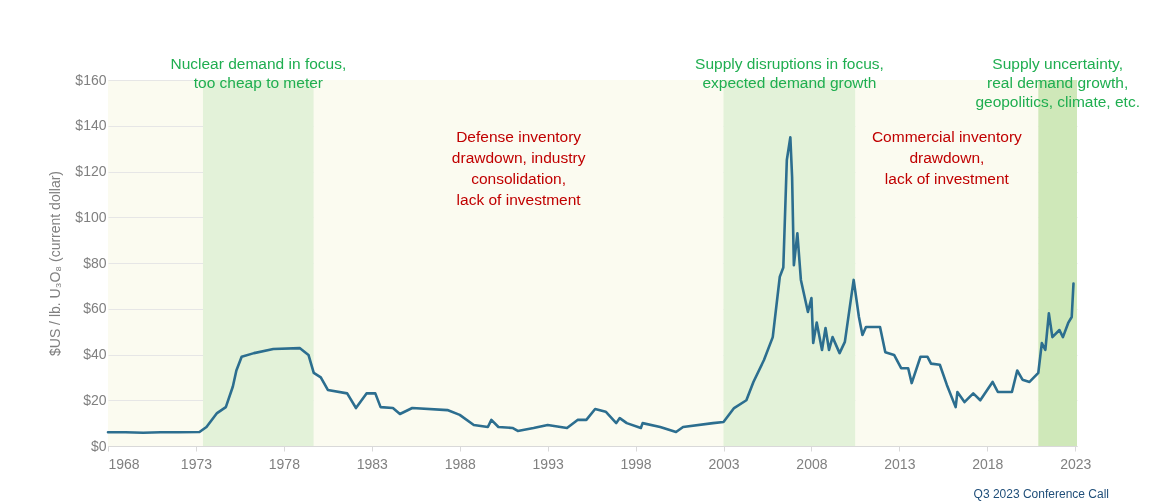 The width and height of the screenshot is (1156, 502). Describe the element at coordinates (98, 445) in the screenshot. I see `y-tick-label: $0` at that location.